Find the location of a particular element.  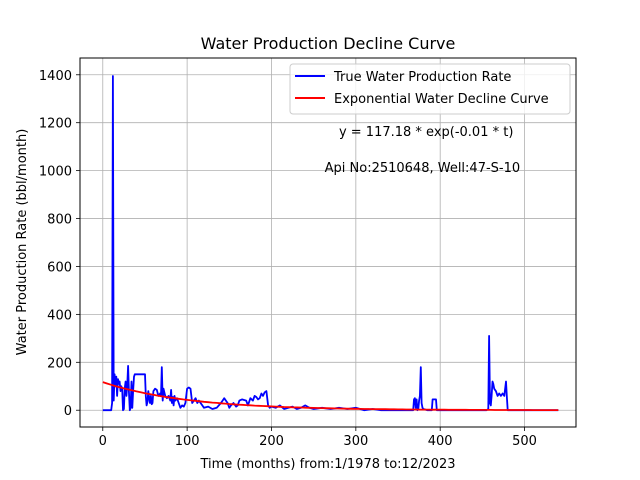

annotation-0: y = 117.18 * exp(-0.01 * t) is located at coordinates (426, 132).